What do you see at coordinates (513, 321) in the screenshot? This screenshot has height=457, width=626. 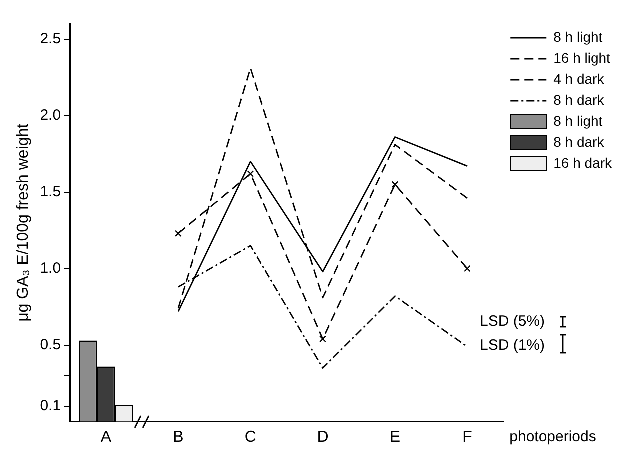 I see `annotation: LSD (5%)` at bounding box center [513, 321].